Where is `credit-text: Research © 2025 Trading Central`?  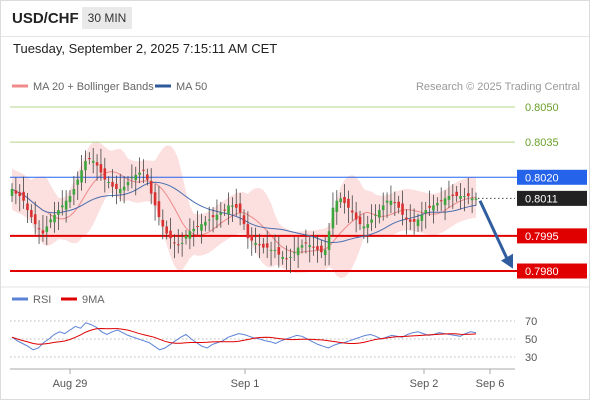
credit-text: Research © 2025 Trading Central is located at coordinates (498, 87).